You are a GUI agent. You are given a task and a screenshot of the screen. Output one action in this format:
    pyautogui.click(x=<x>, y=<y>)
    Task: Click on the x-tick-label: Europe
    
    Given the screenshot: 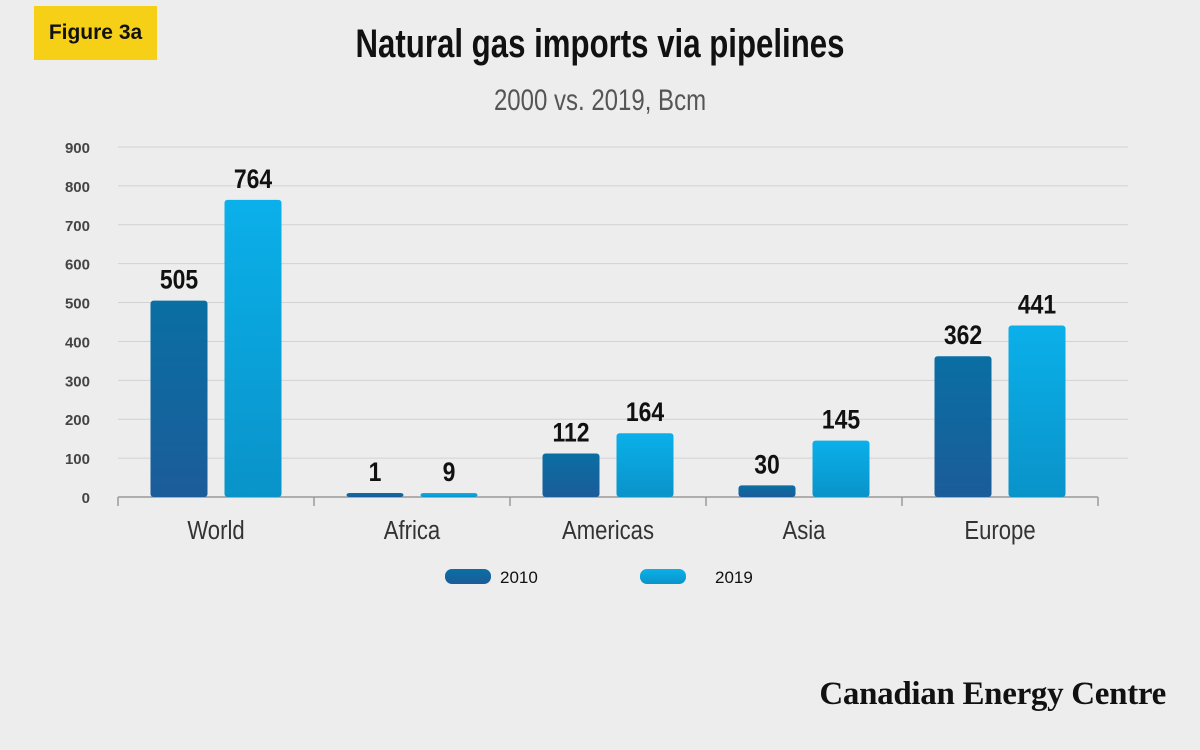 What is the action you would take?
    pyautogui.click(x=999, y=530)
    